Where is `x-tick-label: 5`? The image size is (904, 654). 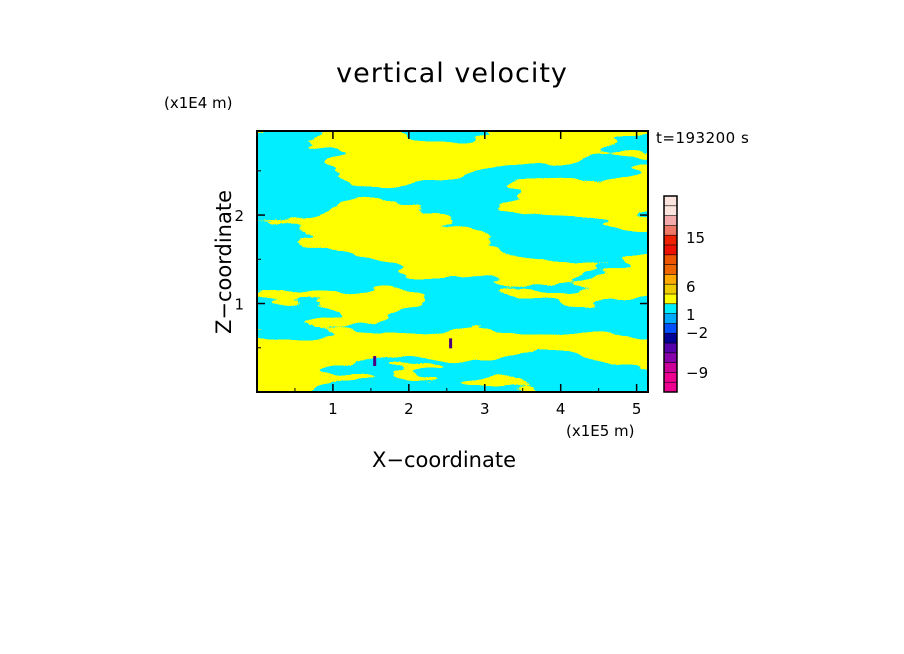
x-tick-label: 5 is located at coordinates (637, 409).